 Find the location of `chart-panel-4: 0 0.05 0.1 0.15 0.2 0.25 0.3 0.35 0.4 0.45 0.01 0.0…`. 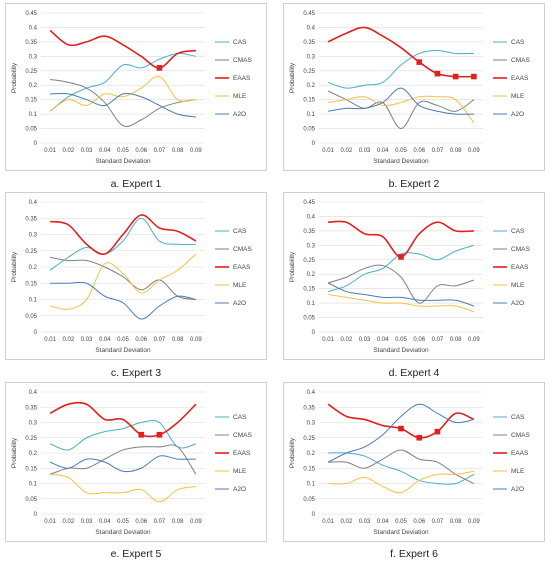

chart-panel-4: 0 0.05 0.1 0.15 0.2 0.25 0.3 0.35 0.4 0.45 0.01 0.0… is located at coordinates (414, 276).